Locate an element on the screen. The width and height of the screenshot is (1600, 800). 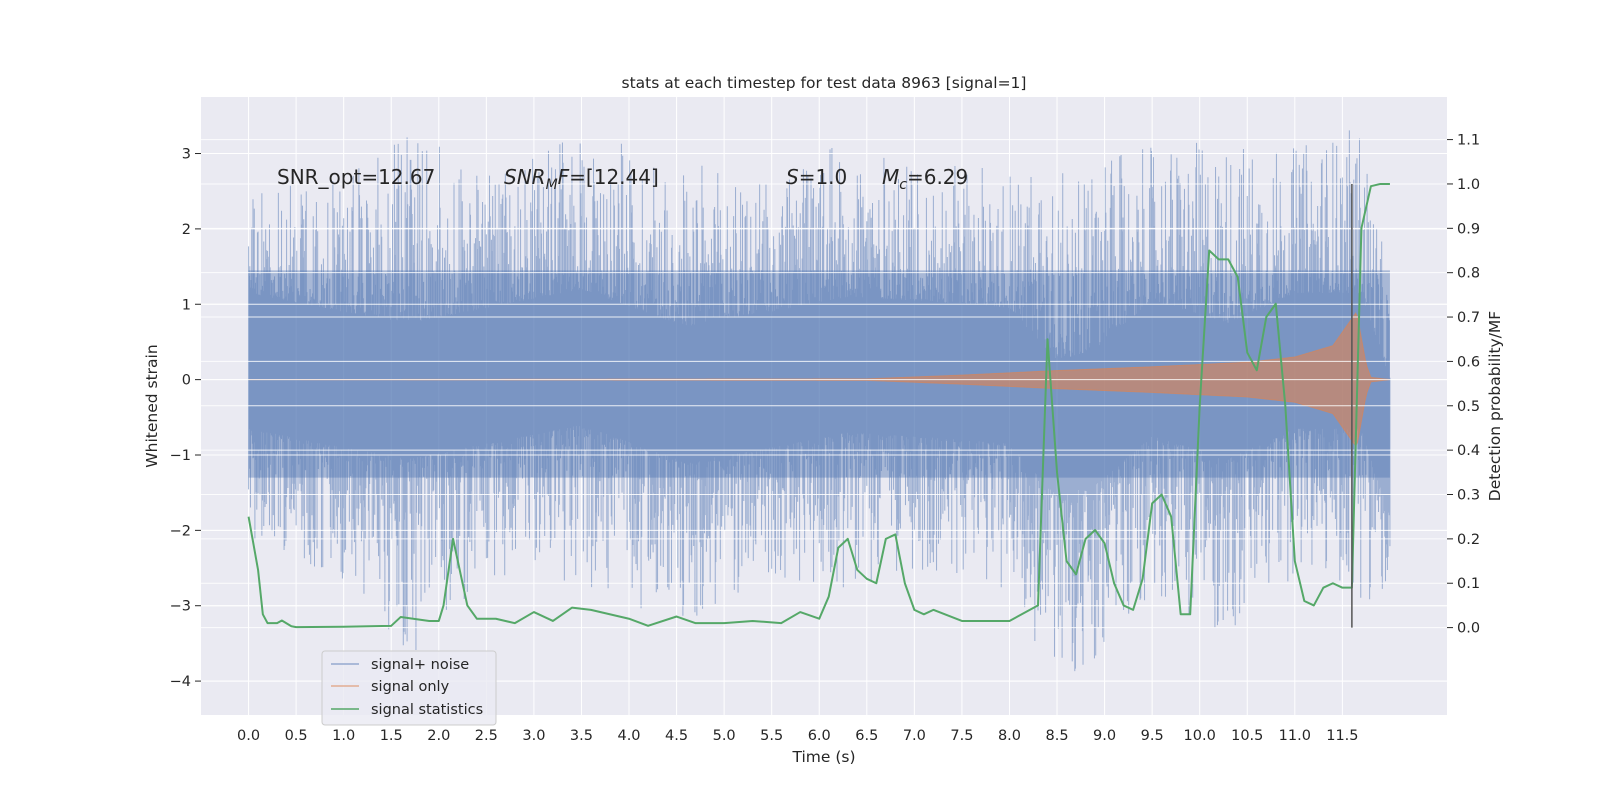
x-tick-label-10: 5.0 is located at coordinates (724, 736).